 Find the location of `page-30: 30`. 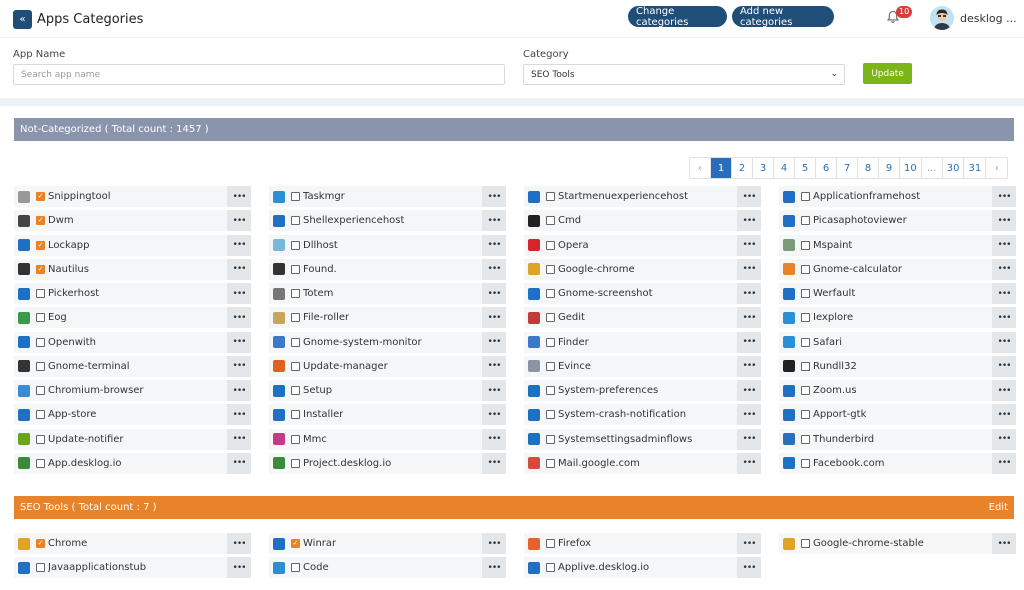

page-30: 30 is located at coordinates (954, 168).